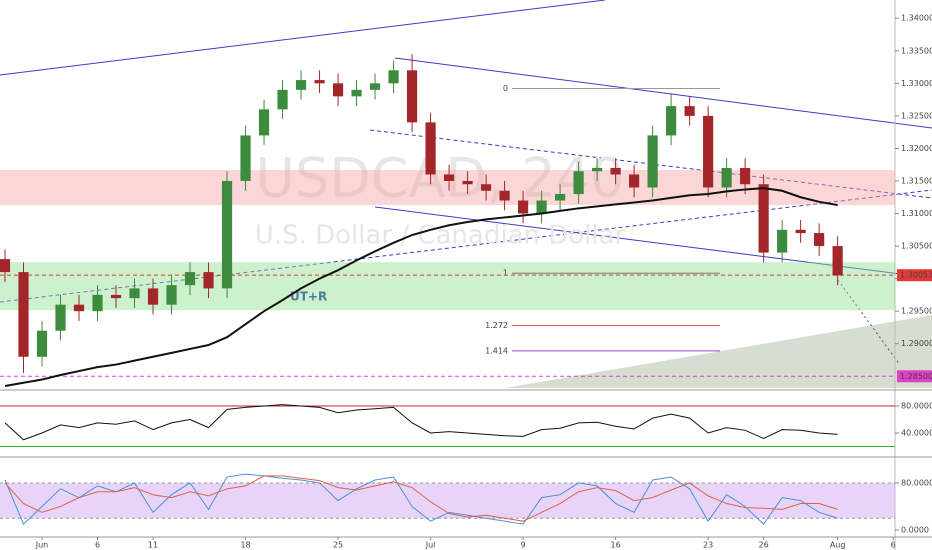  I want to click on x-tick-label: Jul, so click(430, 545).